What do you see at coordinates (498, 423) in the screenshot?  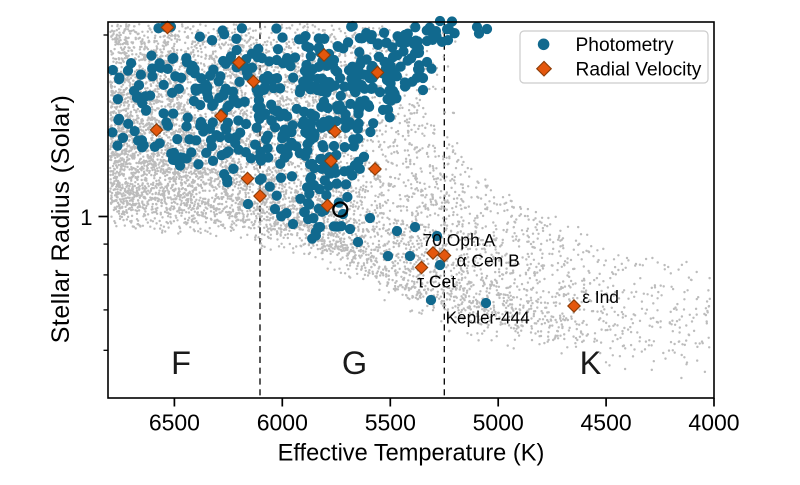 I see `svg-text: 5000` at bounding box center [498, 423].